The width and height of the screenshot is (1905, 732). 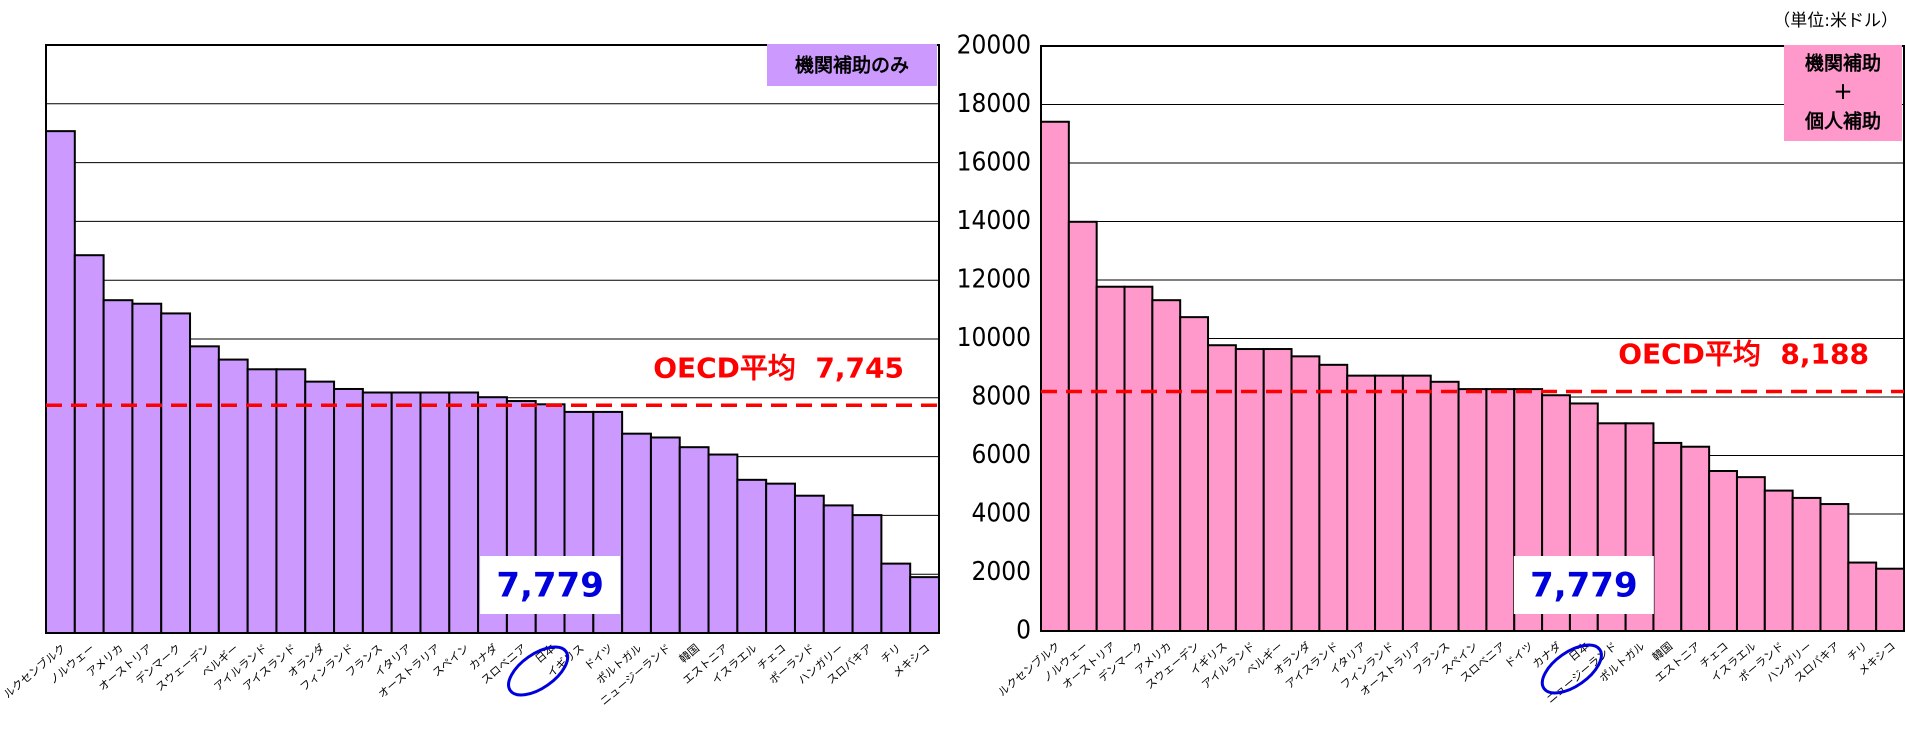 What do you see at coordinates (1001, 572) in the screenshot?
I see `y-tick-label: 2000` at bounding box center [1001, 572].